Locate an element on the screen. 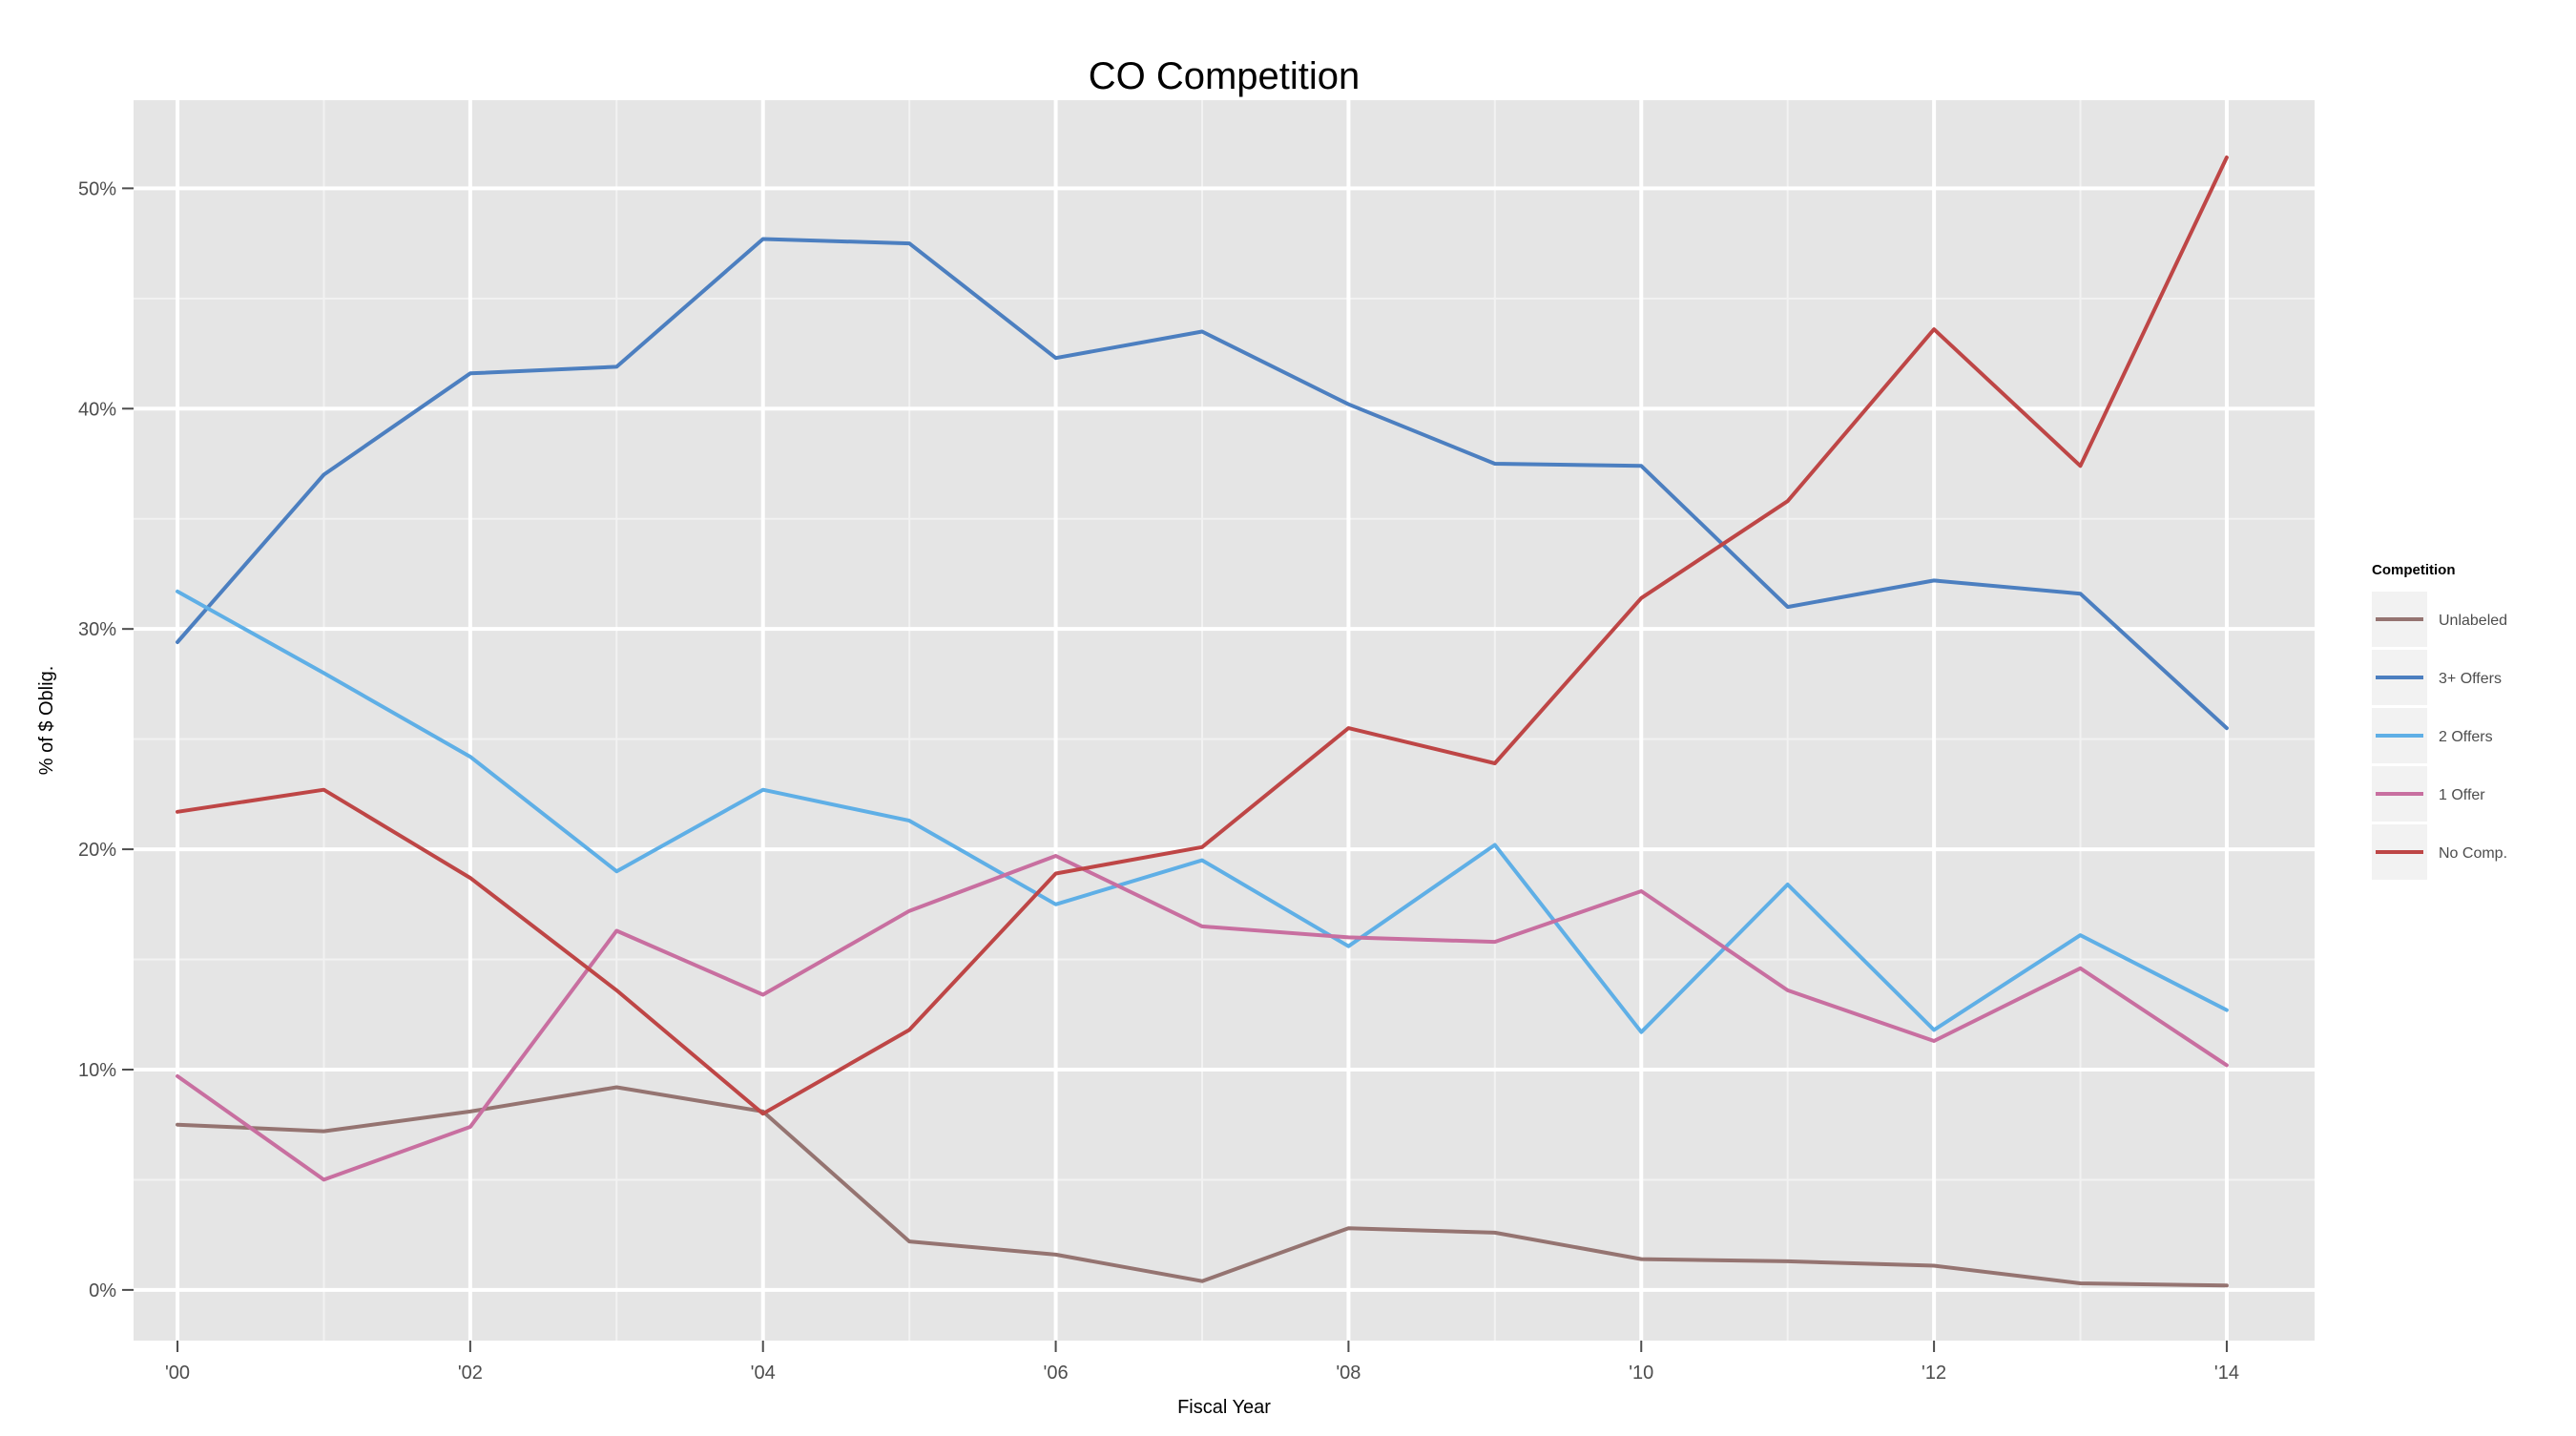 The image size is (2576, 1436). y-axis-title: % of $ Oblig. is located at coordinates (46, 721).